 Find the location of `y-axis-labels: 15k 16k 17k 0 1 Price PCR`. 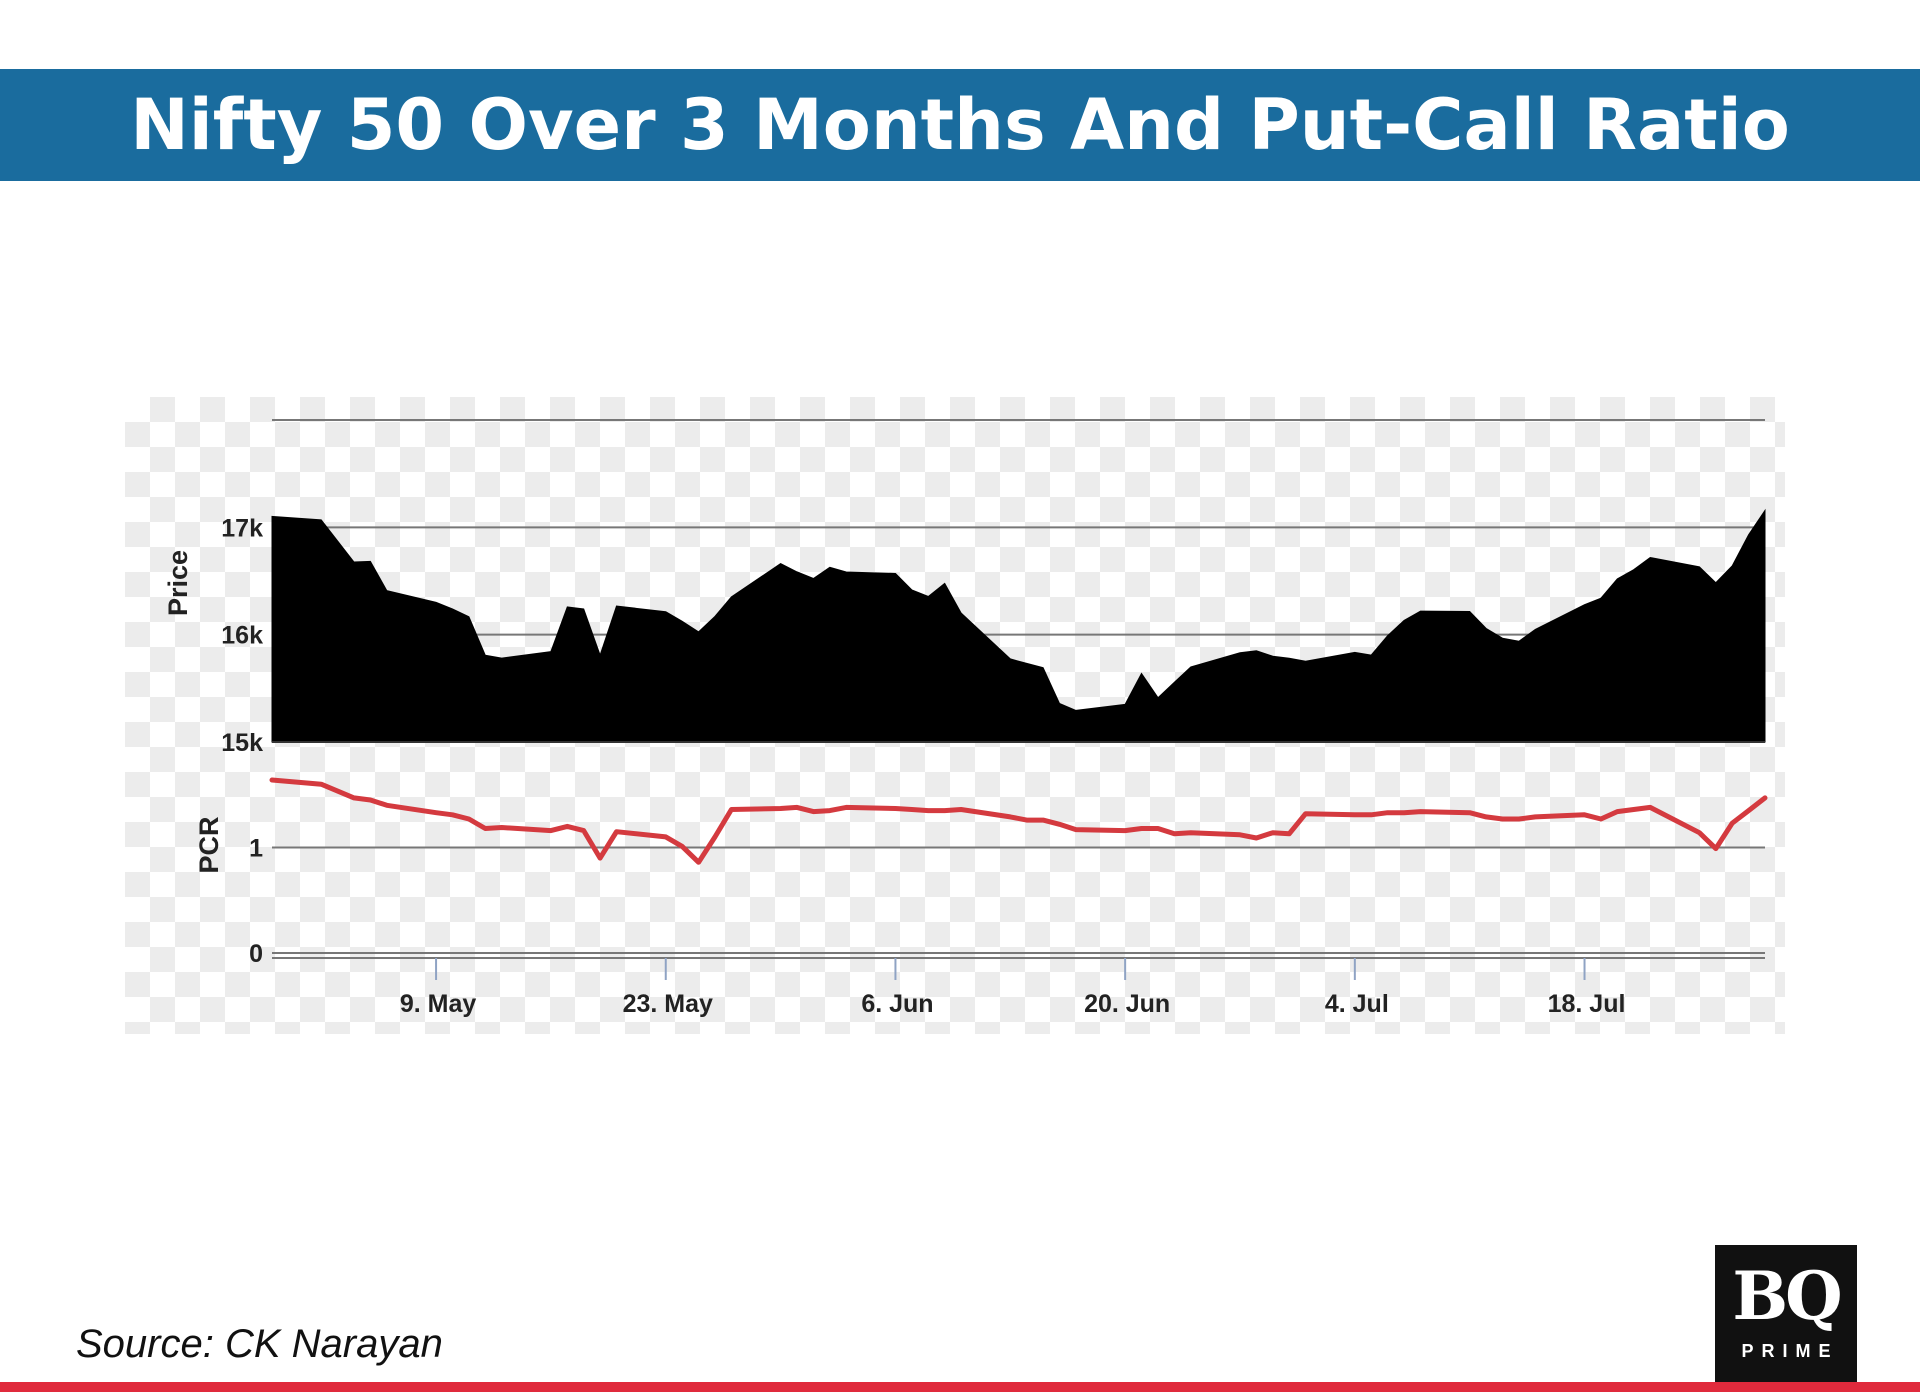

y-axis-labels: 15k 16k 17k 0 1 Price PCR is located at coordinates (213, 741).